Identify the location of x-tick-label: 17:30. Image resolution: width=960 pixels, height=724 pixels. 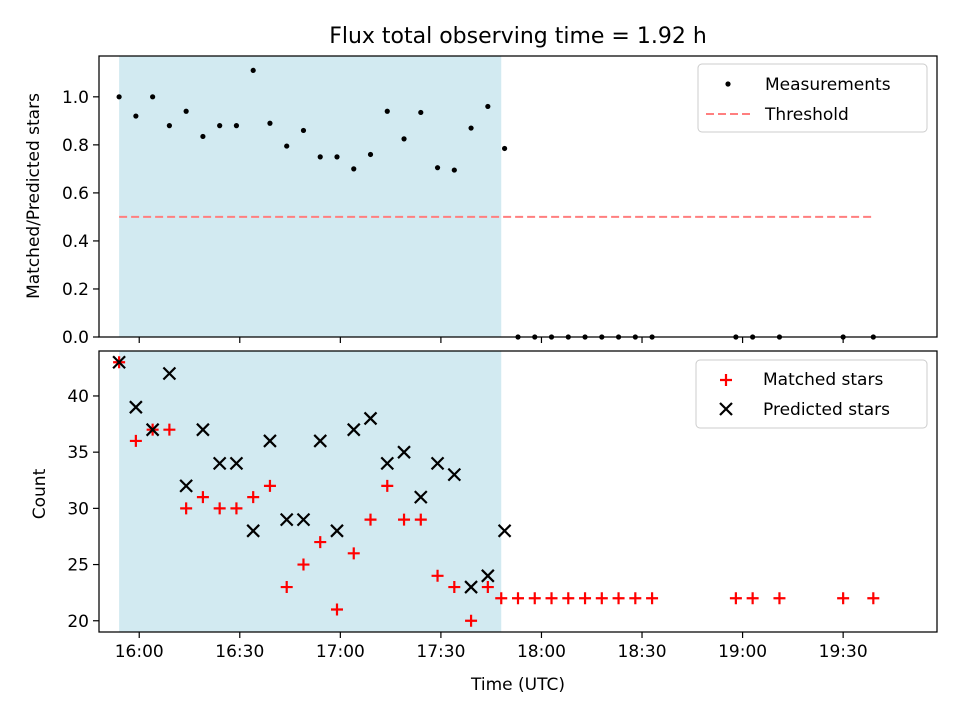
(440, 652).